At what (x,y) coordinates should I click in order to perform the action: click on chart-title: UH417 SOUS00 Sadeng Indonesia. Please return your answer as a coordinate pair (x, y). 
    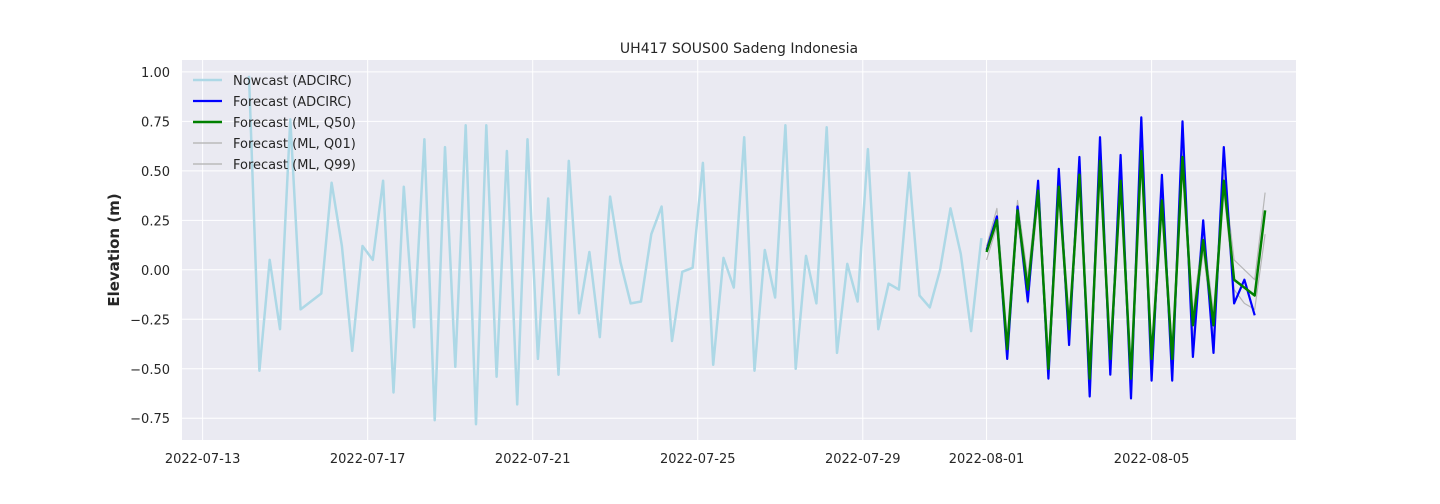
    Looking at the image, I should click on (739, 49).